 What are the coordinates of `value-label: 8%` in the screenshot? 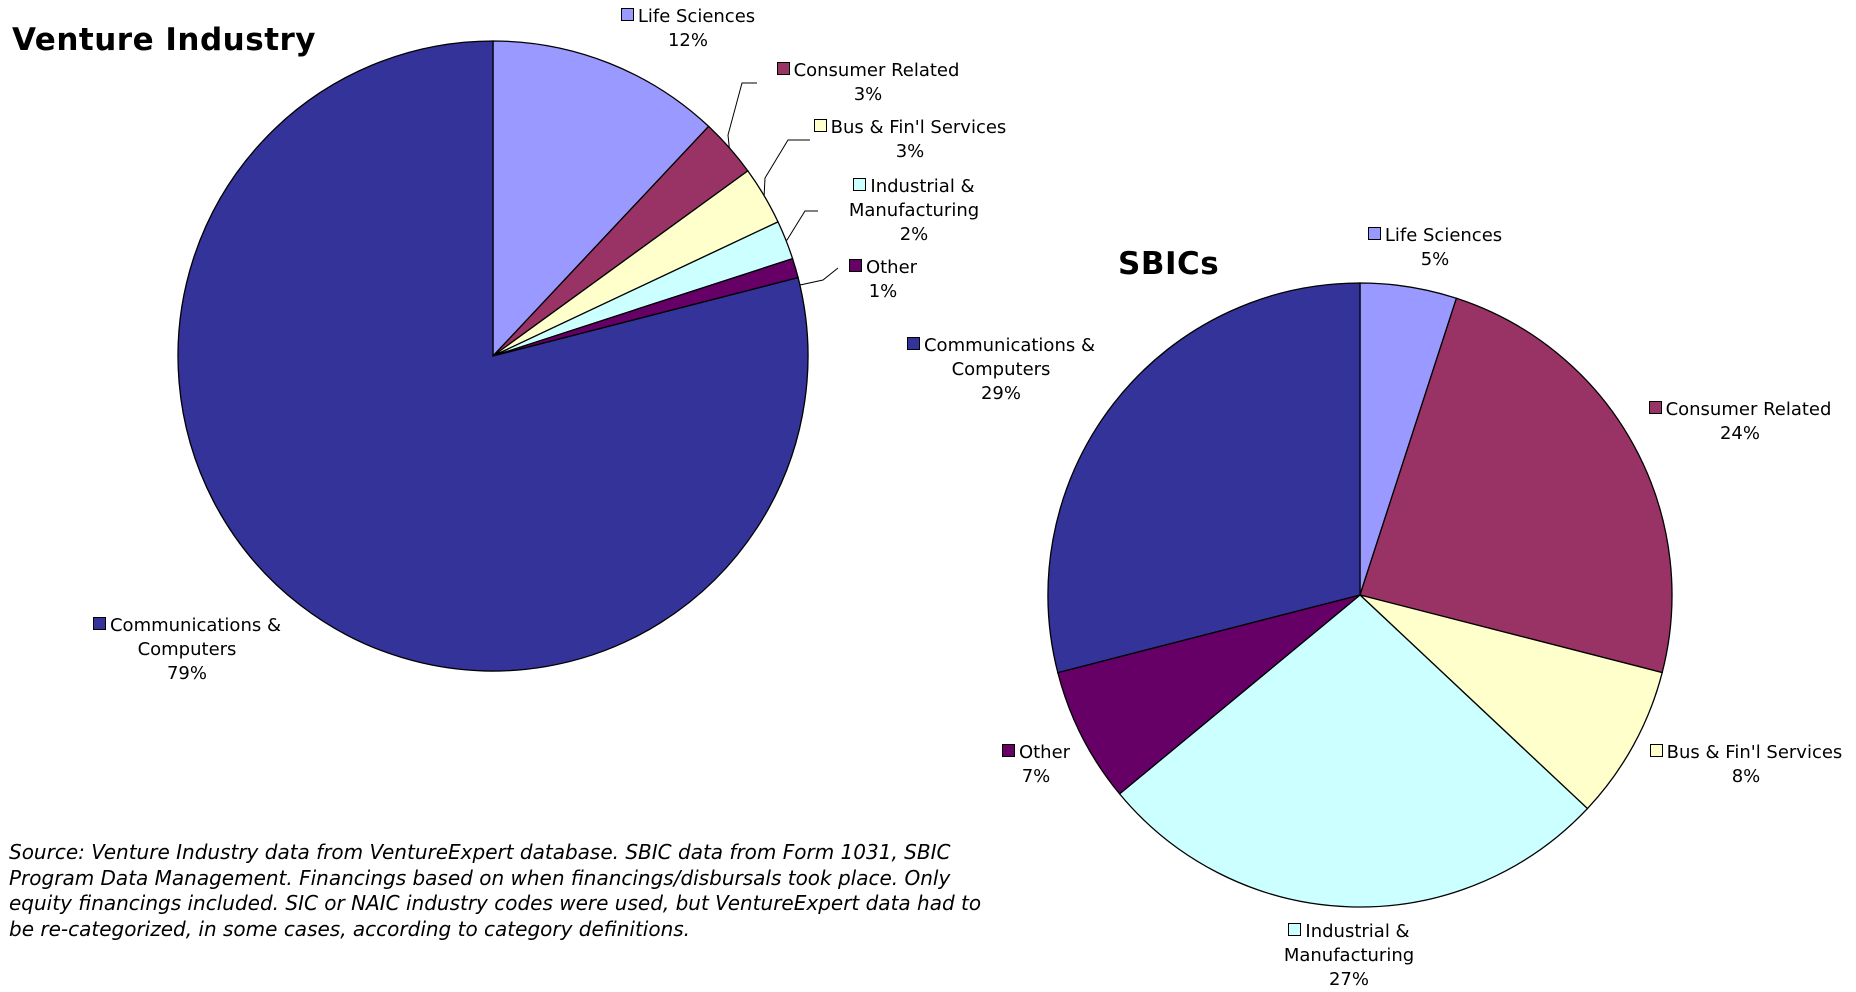 It's located at (1746, 776).